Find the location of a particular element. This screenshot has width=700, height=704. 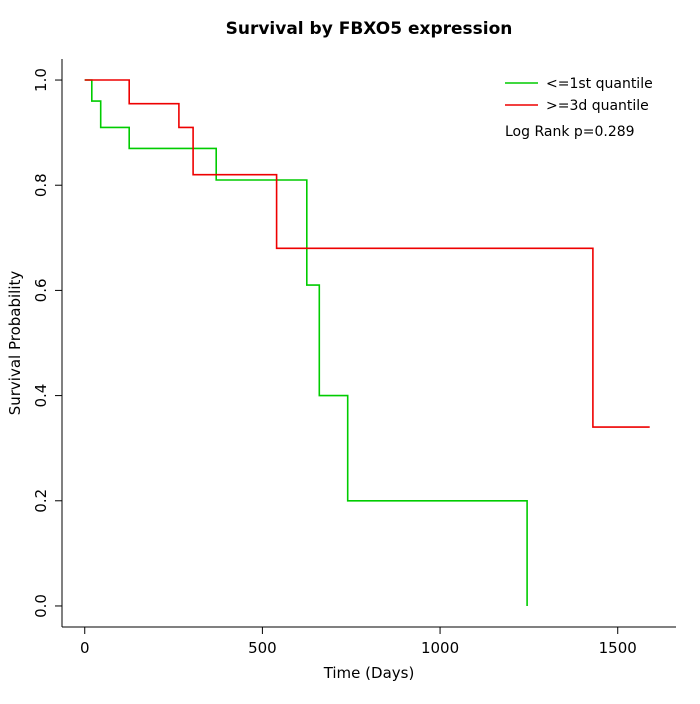

y-tick-label: 0.6 is located at coordinates (41, 290).